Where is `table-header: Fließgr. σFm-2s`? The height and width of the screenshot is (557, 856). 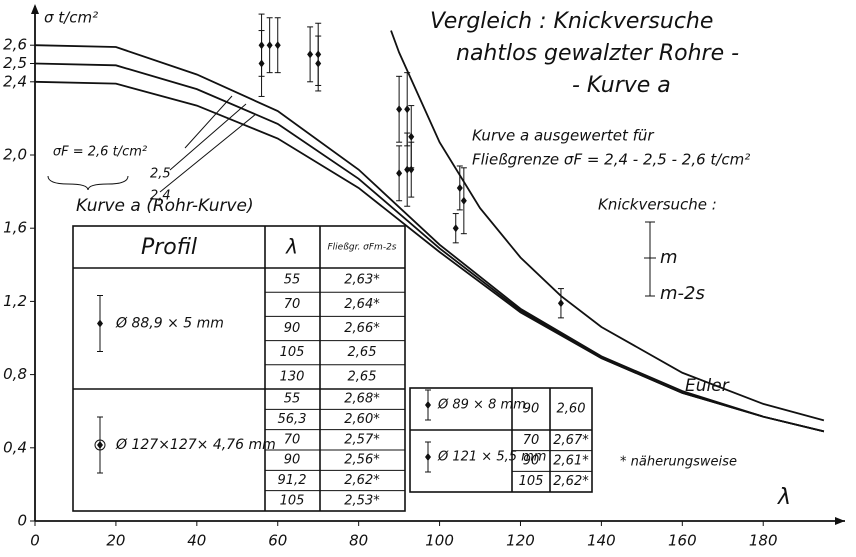 table-header: Fließgr. σFm-2s is located at coordinates (361, 248).